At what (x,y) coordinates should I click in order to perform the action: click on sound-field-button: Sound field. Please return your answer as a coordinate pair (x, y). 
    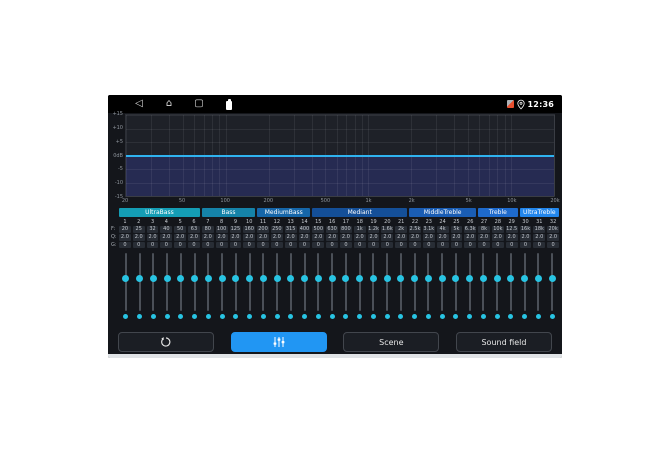
    Looking at the image, I should click on (503, 342).